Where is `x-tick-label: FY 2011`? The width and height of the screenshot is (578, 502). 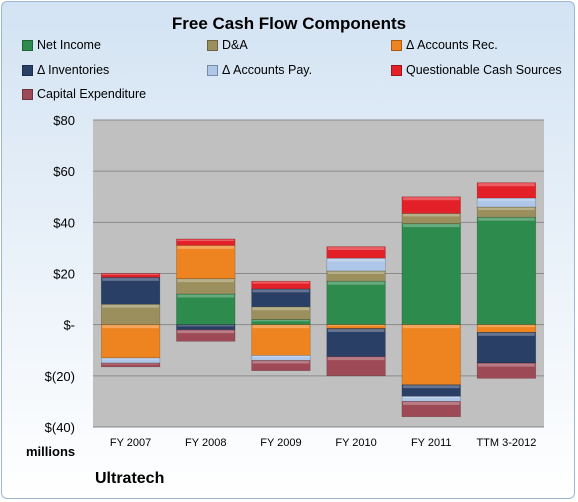
x-tick-label: FY 2011 is located at coordinates (431, 443).